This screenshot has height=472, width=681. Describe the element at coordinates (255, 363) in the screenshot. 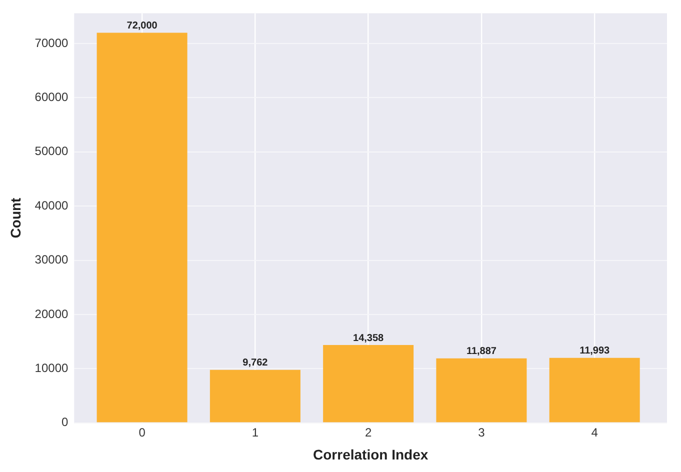

I see `data-label: 9,762` at that location.